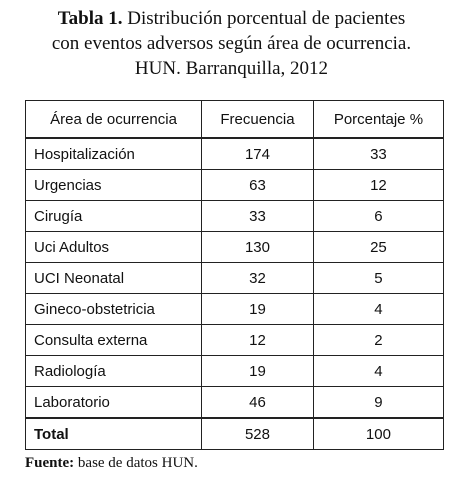 This screenshot has width=463, height=489. I want to click on table-cell: Total, so click(113, 433).